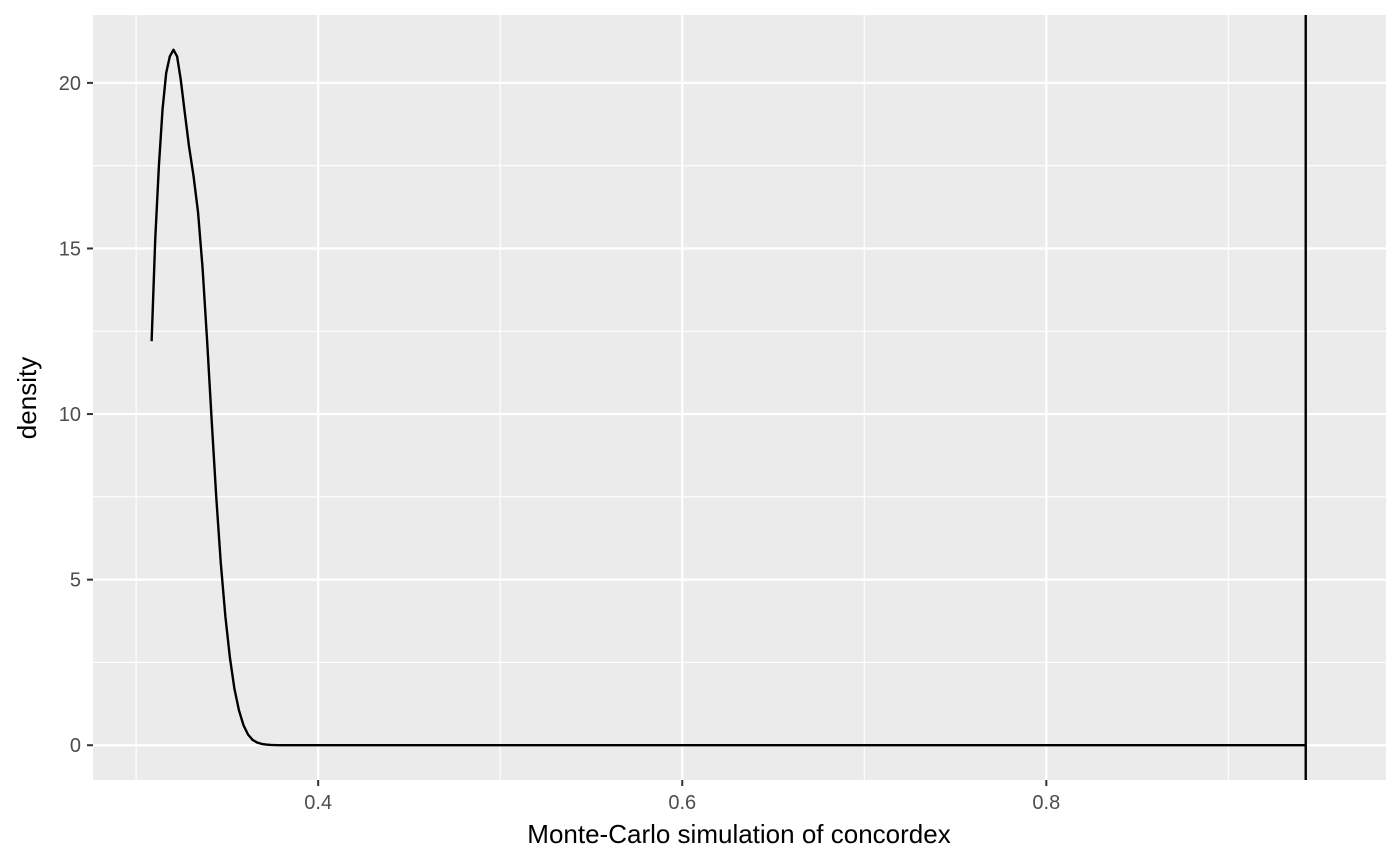 The image size is (1400, 865). I want to click on y-tick-label: 15, so click(70, 249).